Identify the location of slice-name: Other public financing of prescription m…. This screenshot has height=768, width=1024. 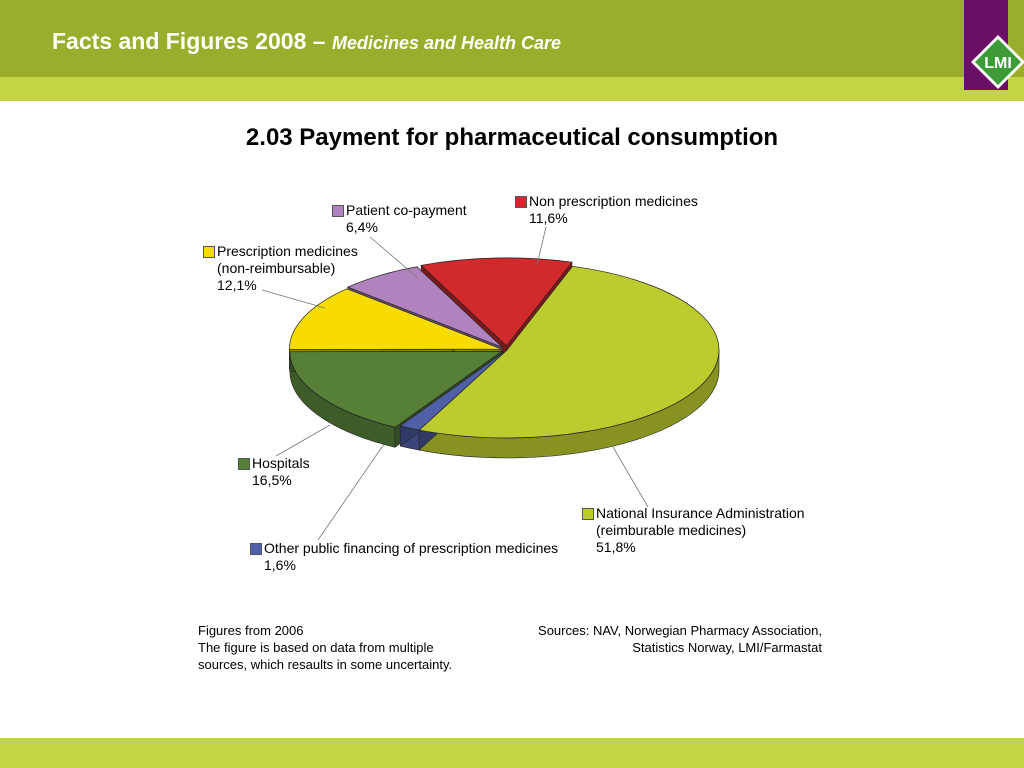
(411, 548).